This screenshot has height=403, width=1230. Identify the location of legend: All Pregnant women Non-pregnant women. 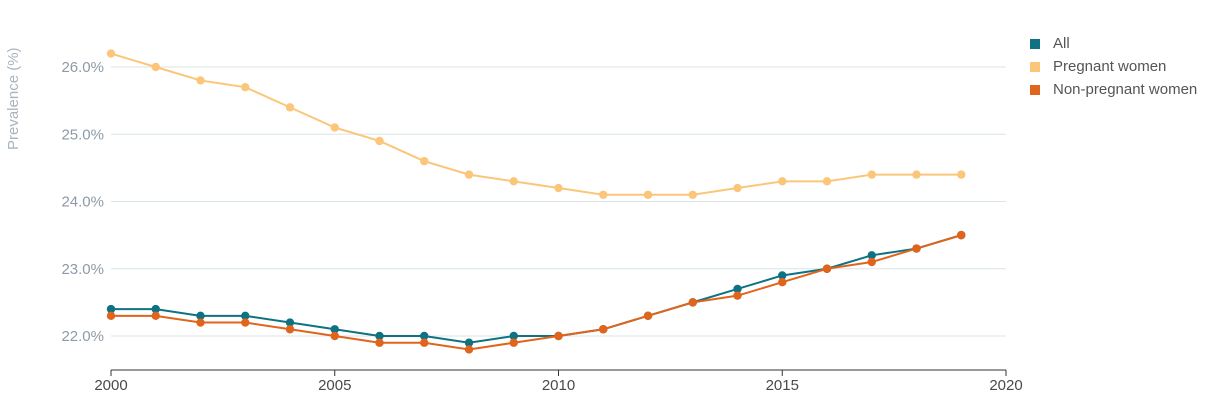
(1113, 66).